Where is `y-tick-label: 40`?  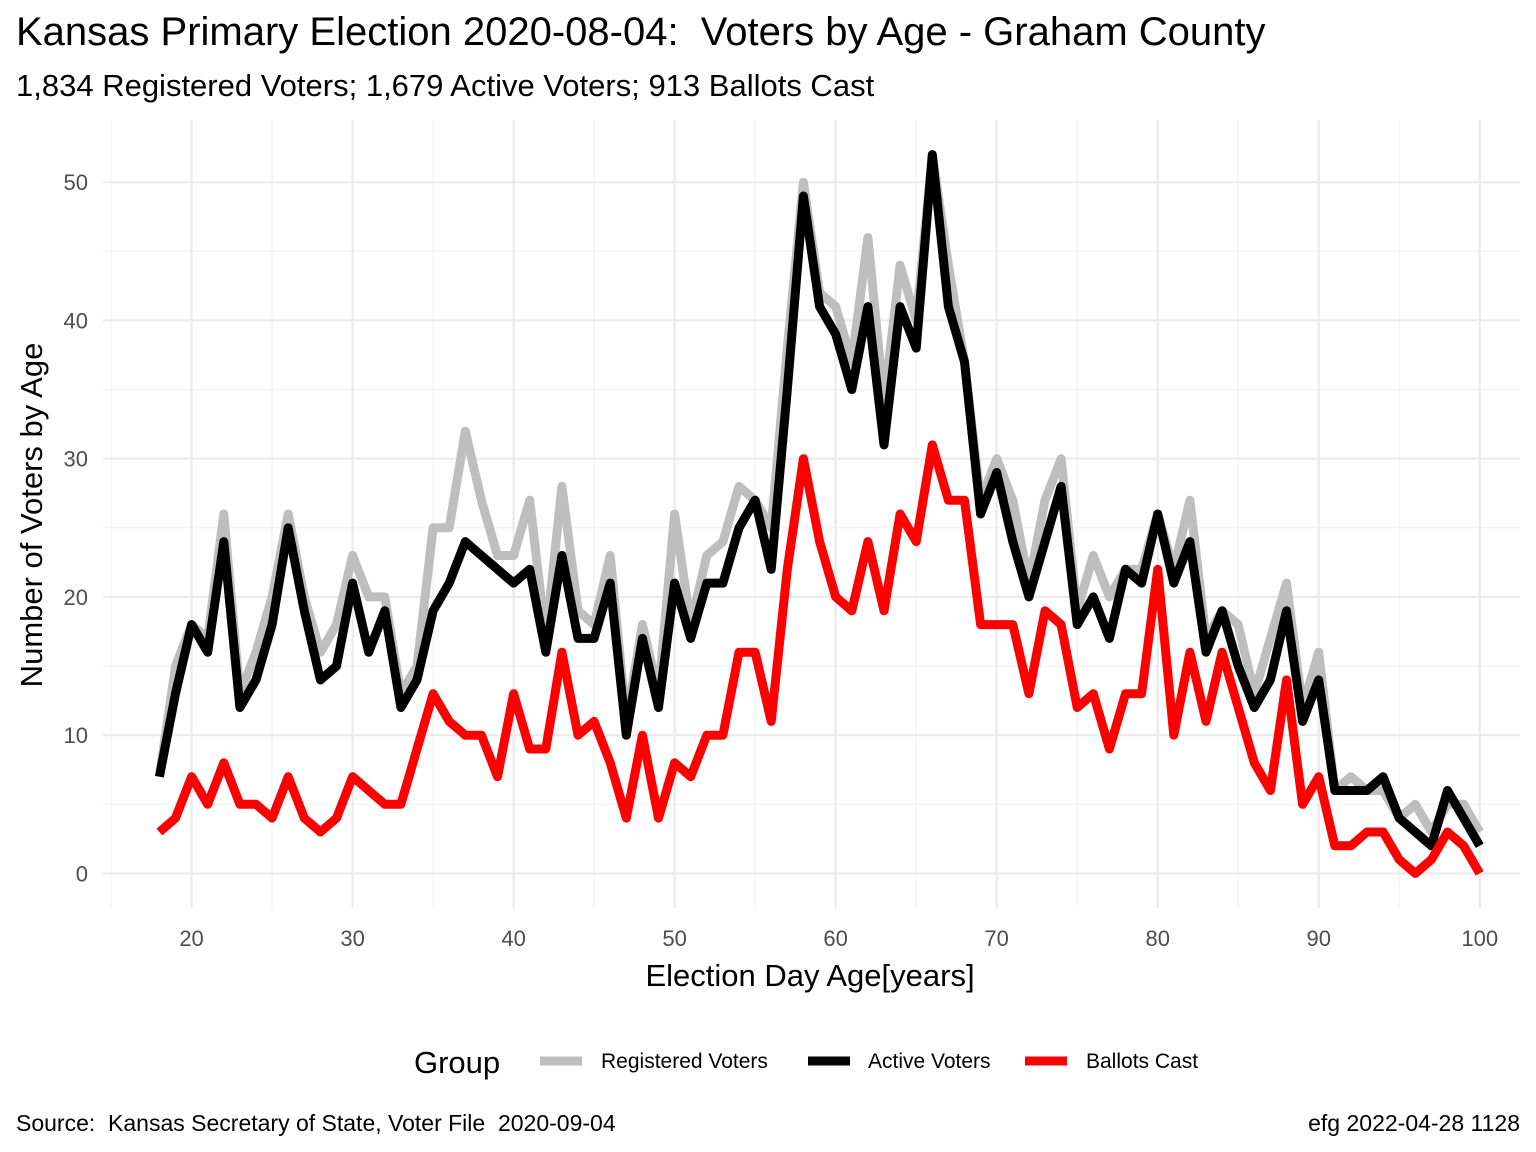
y-tick-label: 40 is located at coordinates (76, 320).